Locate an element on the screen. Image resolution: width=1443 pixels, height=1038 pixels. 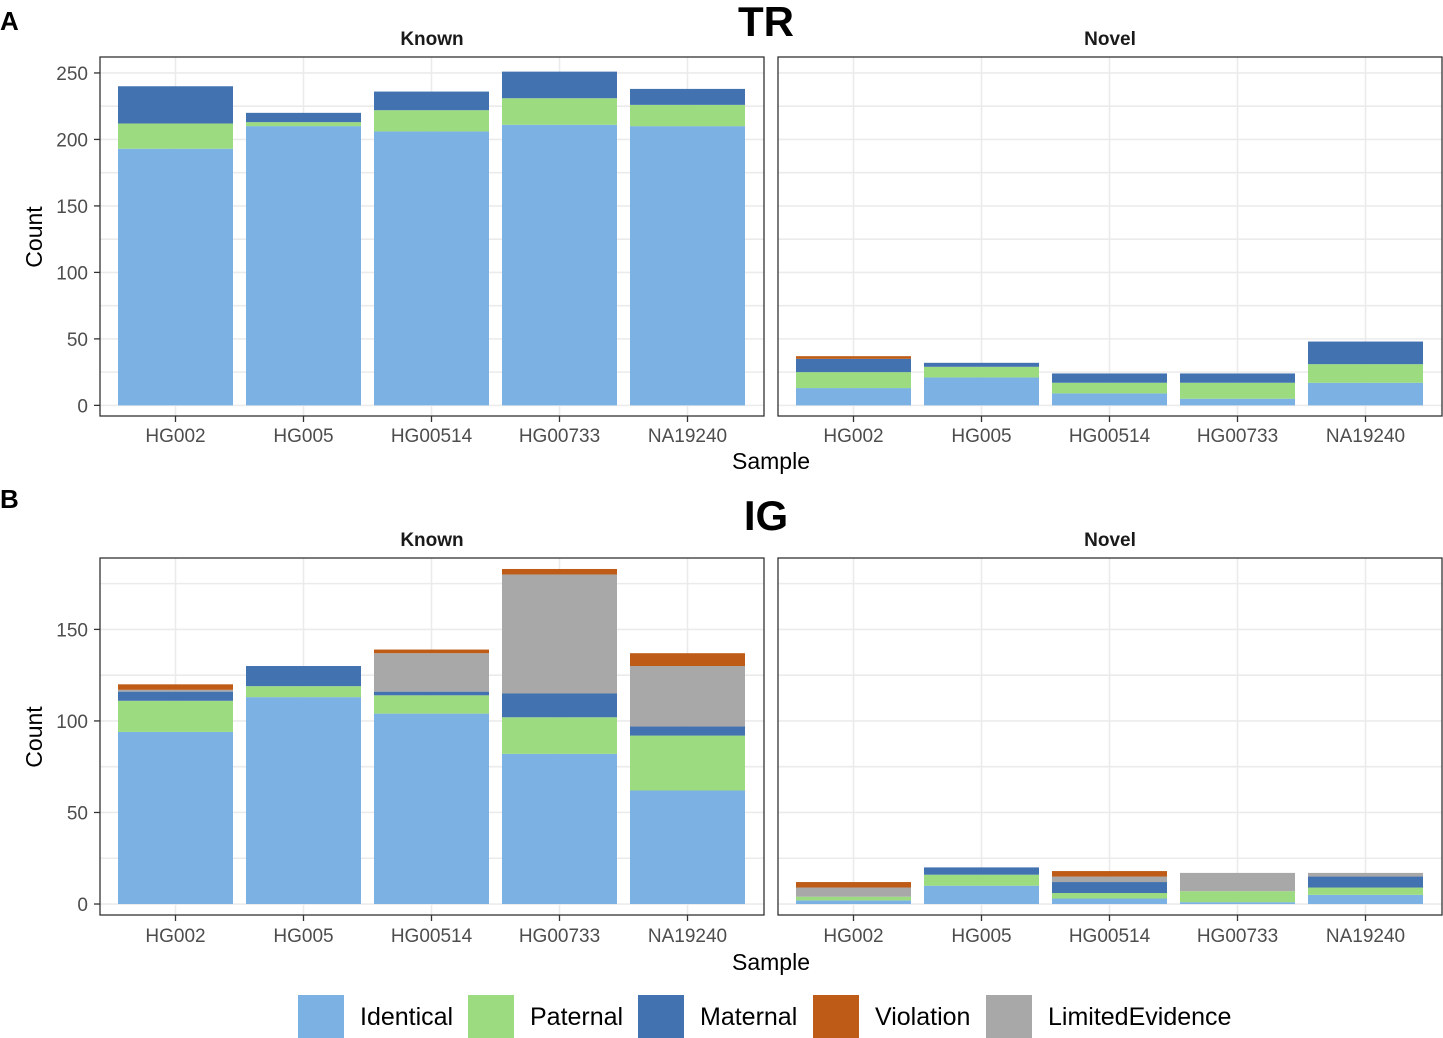
y-axis-title: Count is located at coordinates (34, 237).